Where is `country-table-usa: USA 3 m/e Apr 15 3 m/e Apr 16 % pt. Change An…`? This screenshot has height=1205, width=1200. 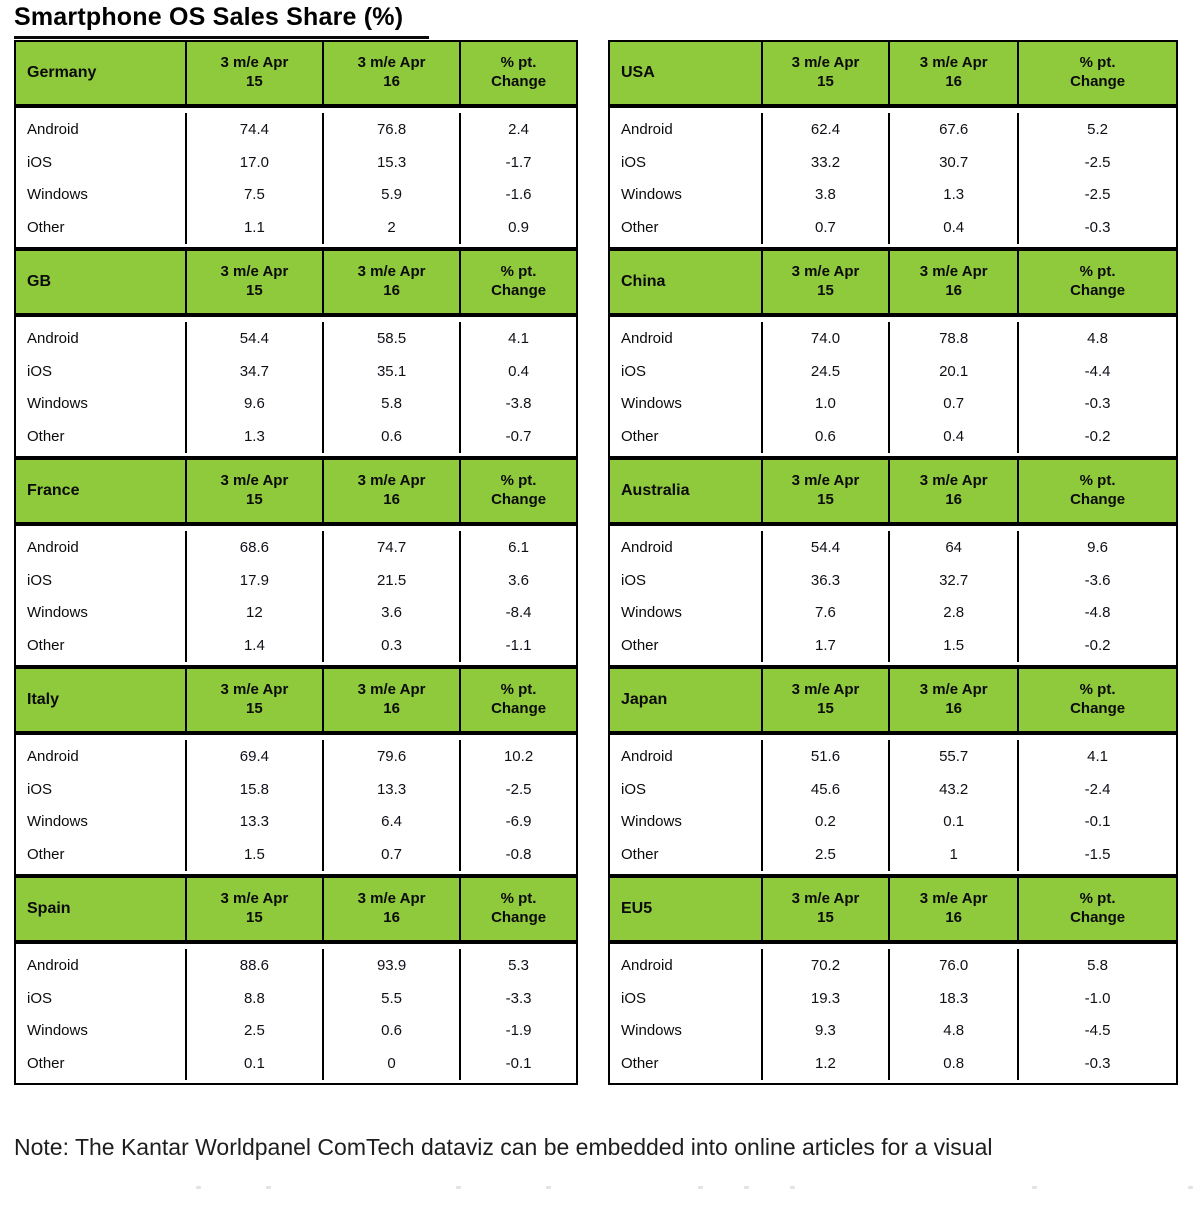 country-table-usa: USA 3 m/e Apr 15 3 m/e Apr 16 % pt. Change An… is located at coordinates (893, 144).